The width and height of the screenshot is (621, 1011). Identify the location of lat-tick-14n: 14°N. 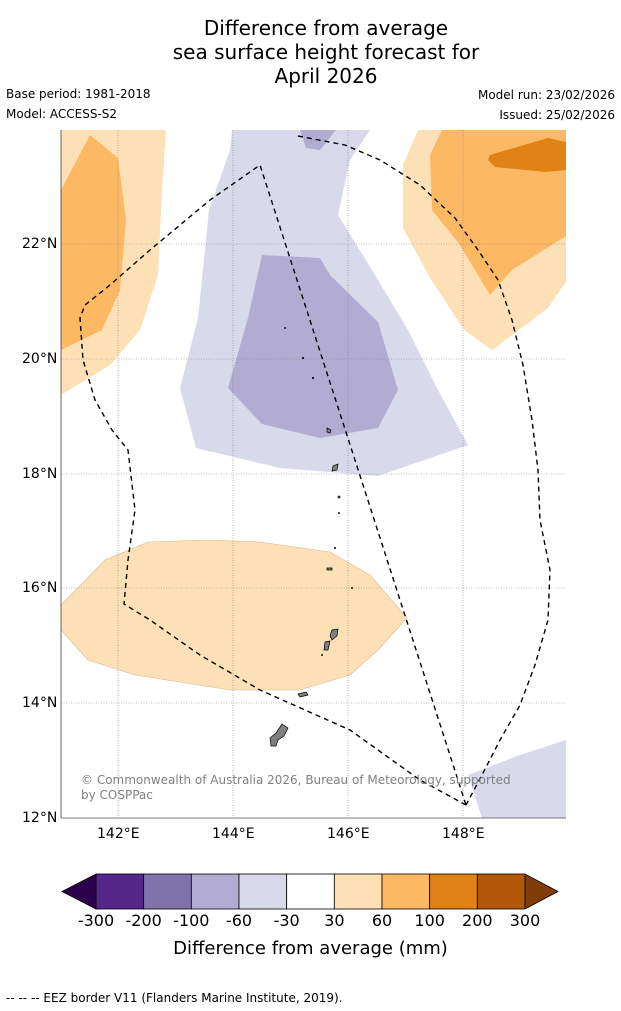
(40, 703).